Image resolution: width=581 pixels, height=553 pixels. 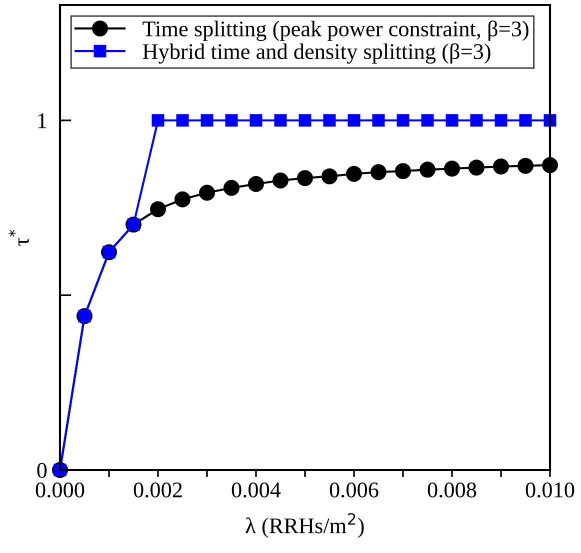 What do you see at coordinates (42, 120) in the screenshot?
I see `y-tick-label: 1` at bounding box center [42, 120].